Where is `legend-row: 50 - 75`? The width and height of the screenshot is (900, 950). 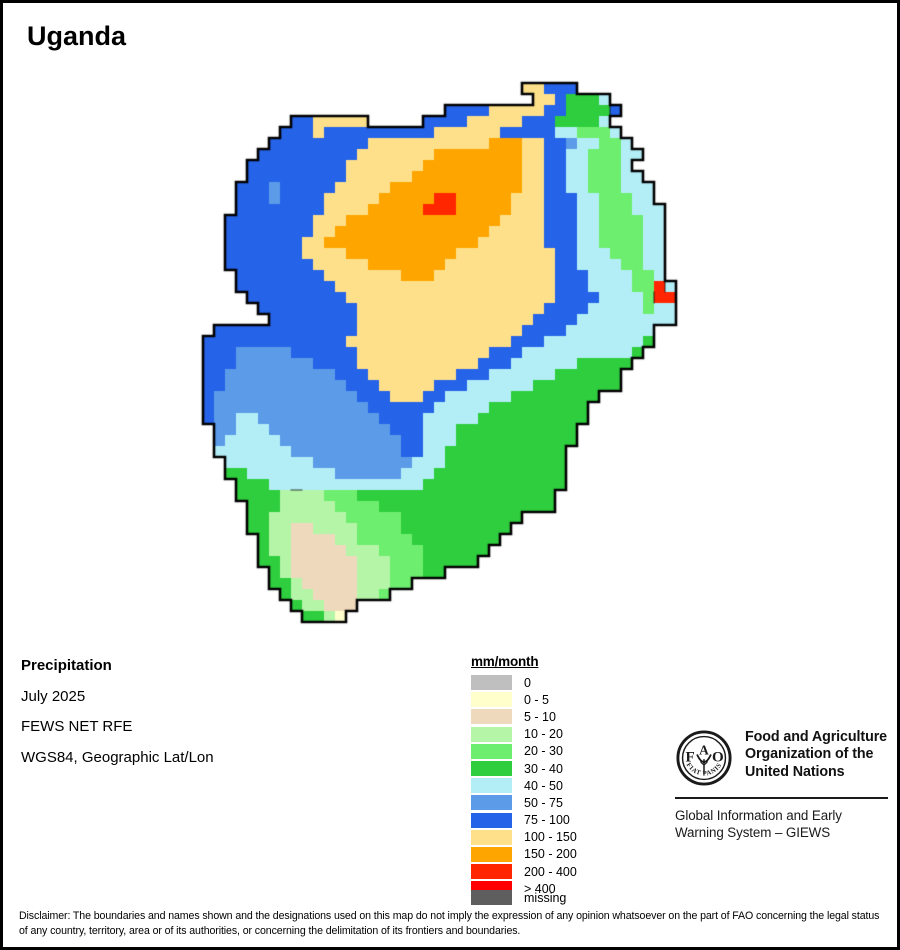
legend-row: 50 - 75 is located at coordinates (536, 802).